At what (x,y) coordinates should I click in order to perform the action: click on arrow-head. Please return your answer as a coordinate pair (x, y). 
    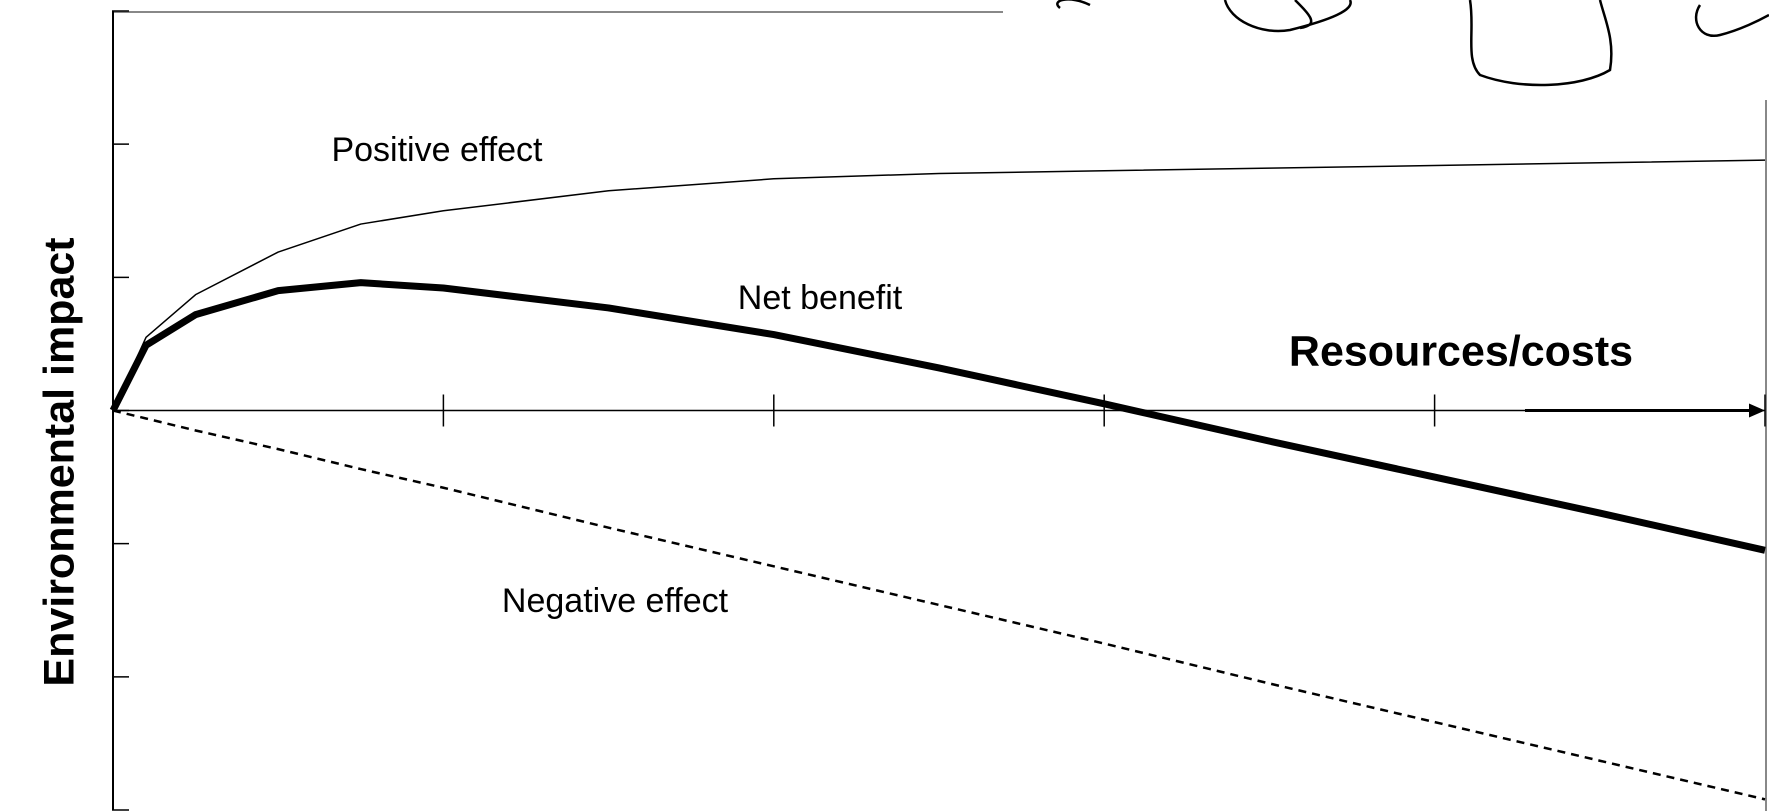
    Looking at the image, I should click on (1757, 410).